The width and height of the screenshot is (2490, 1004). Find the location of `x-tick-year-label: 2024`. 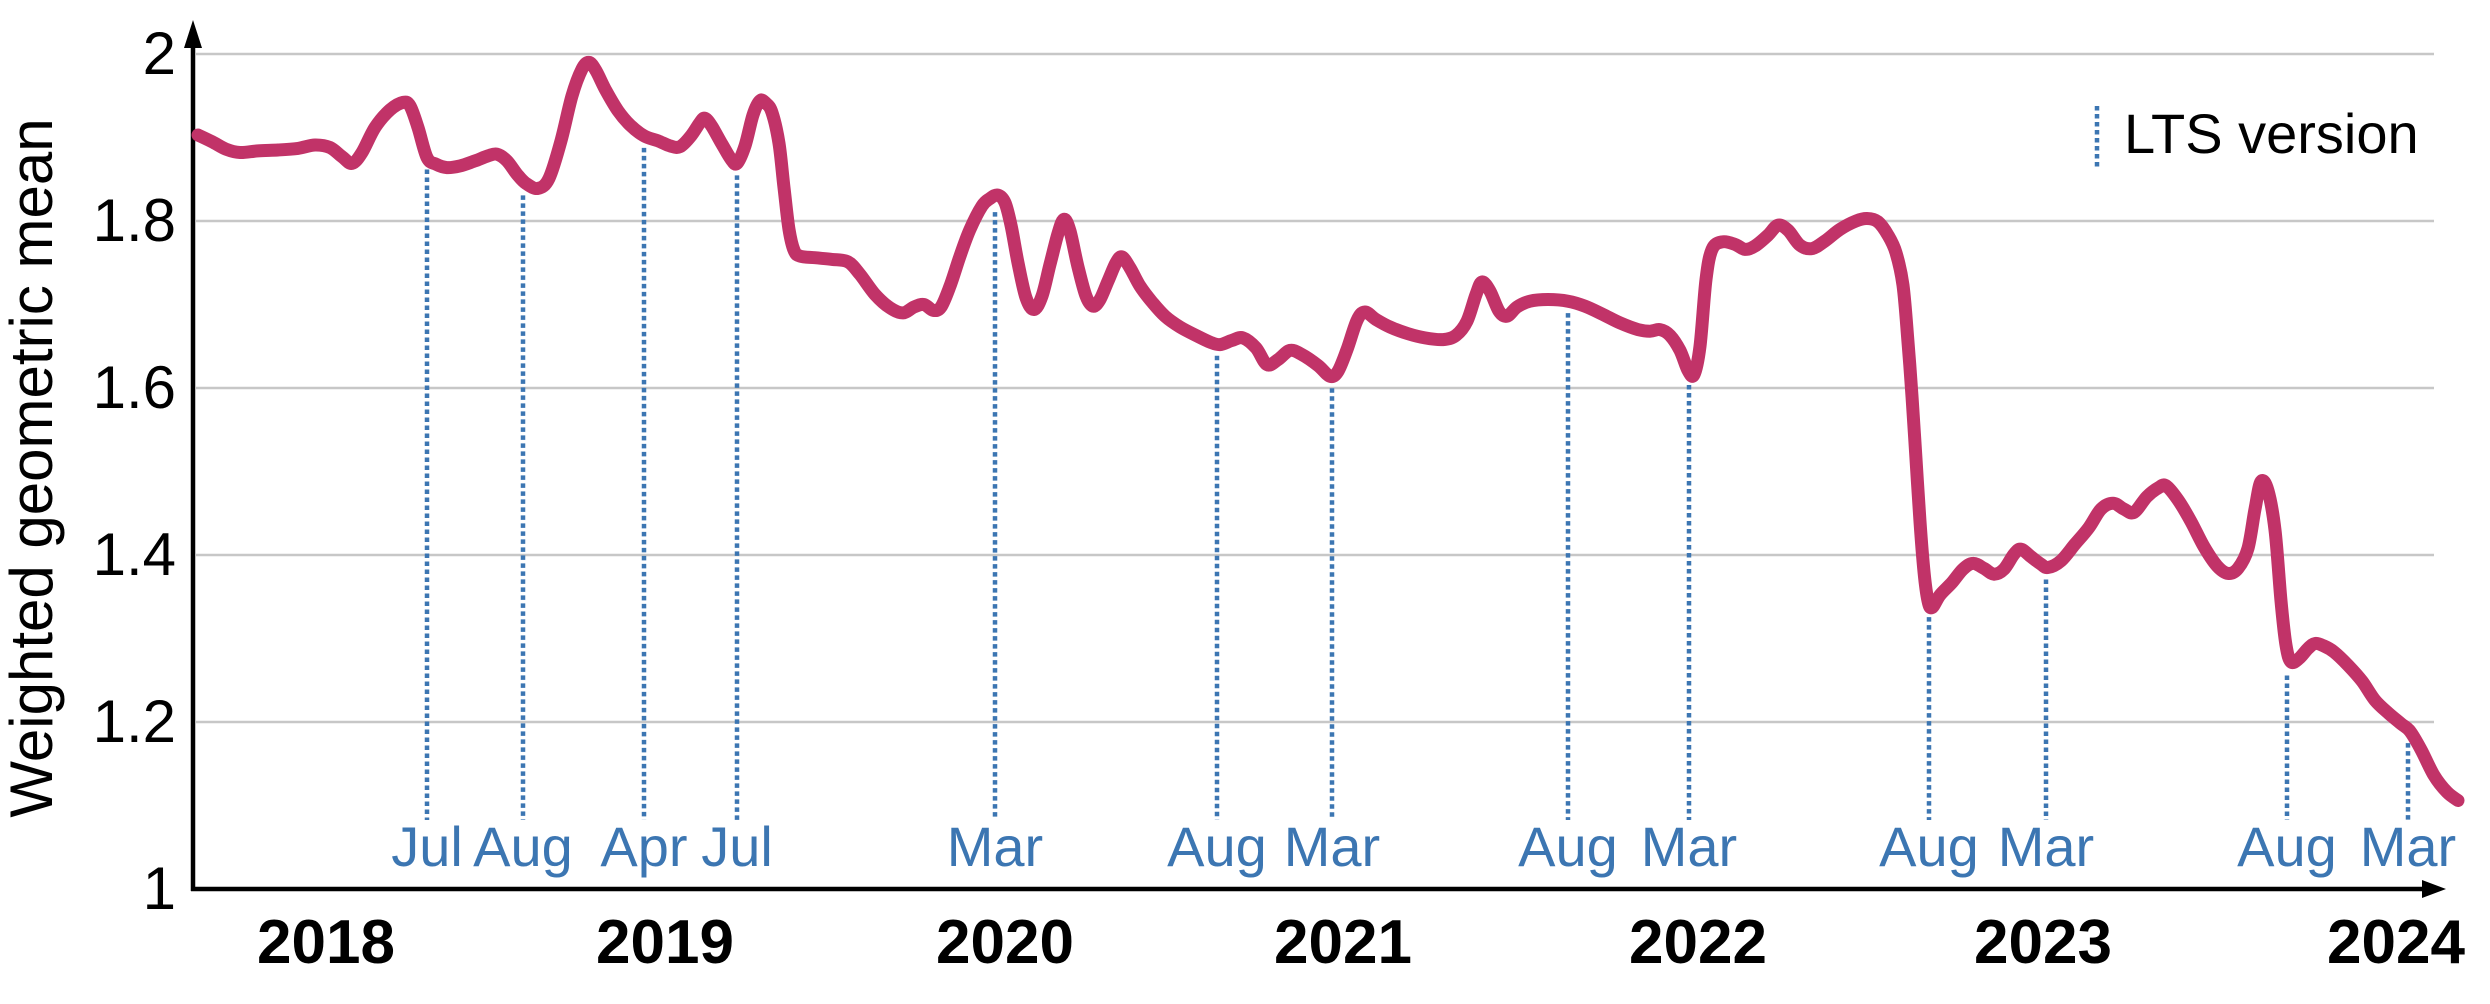

x-tick-year-label: 2024 is located at coordinates (2396, 942).